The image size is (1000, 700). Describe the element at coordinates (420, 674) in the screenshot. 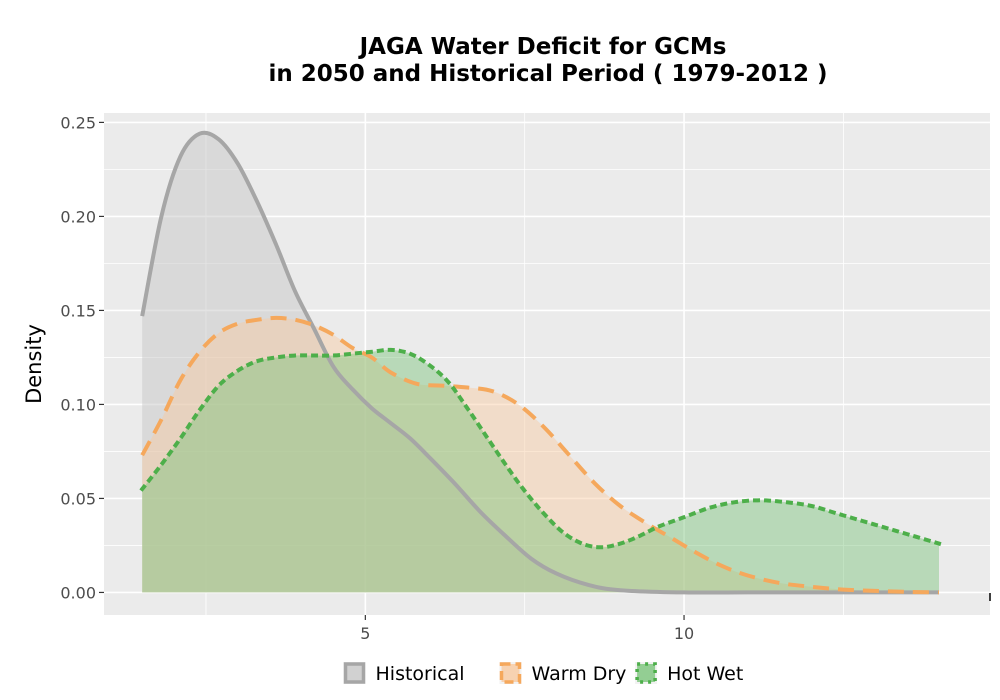

I see `legend-label: Historical` at that location.